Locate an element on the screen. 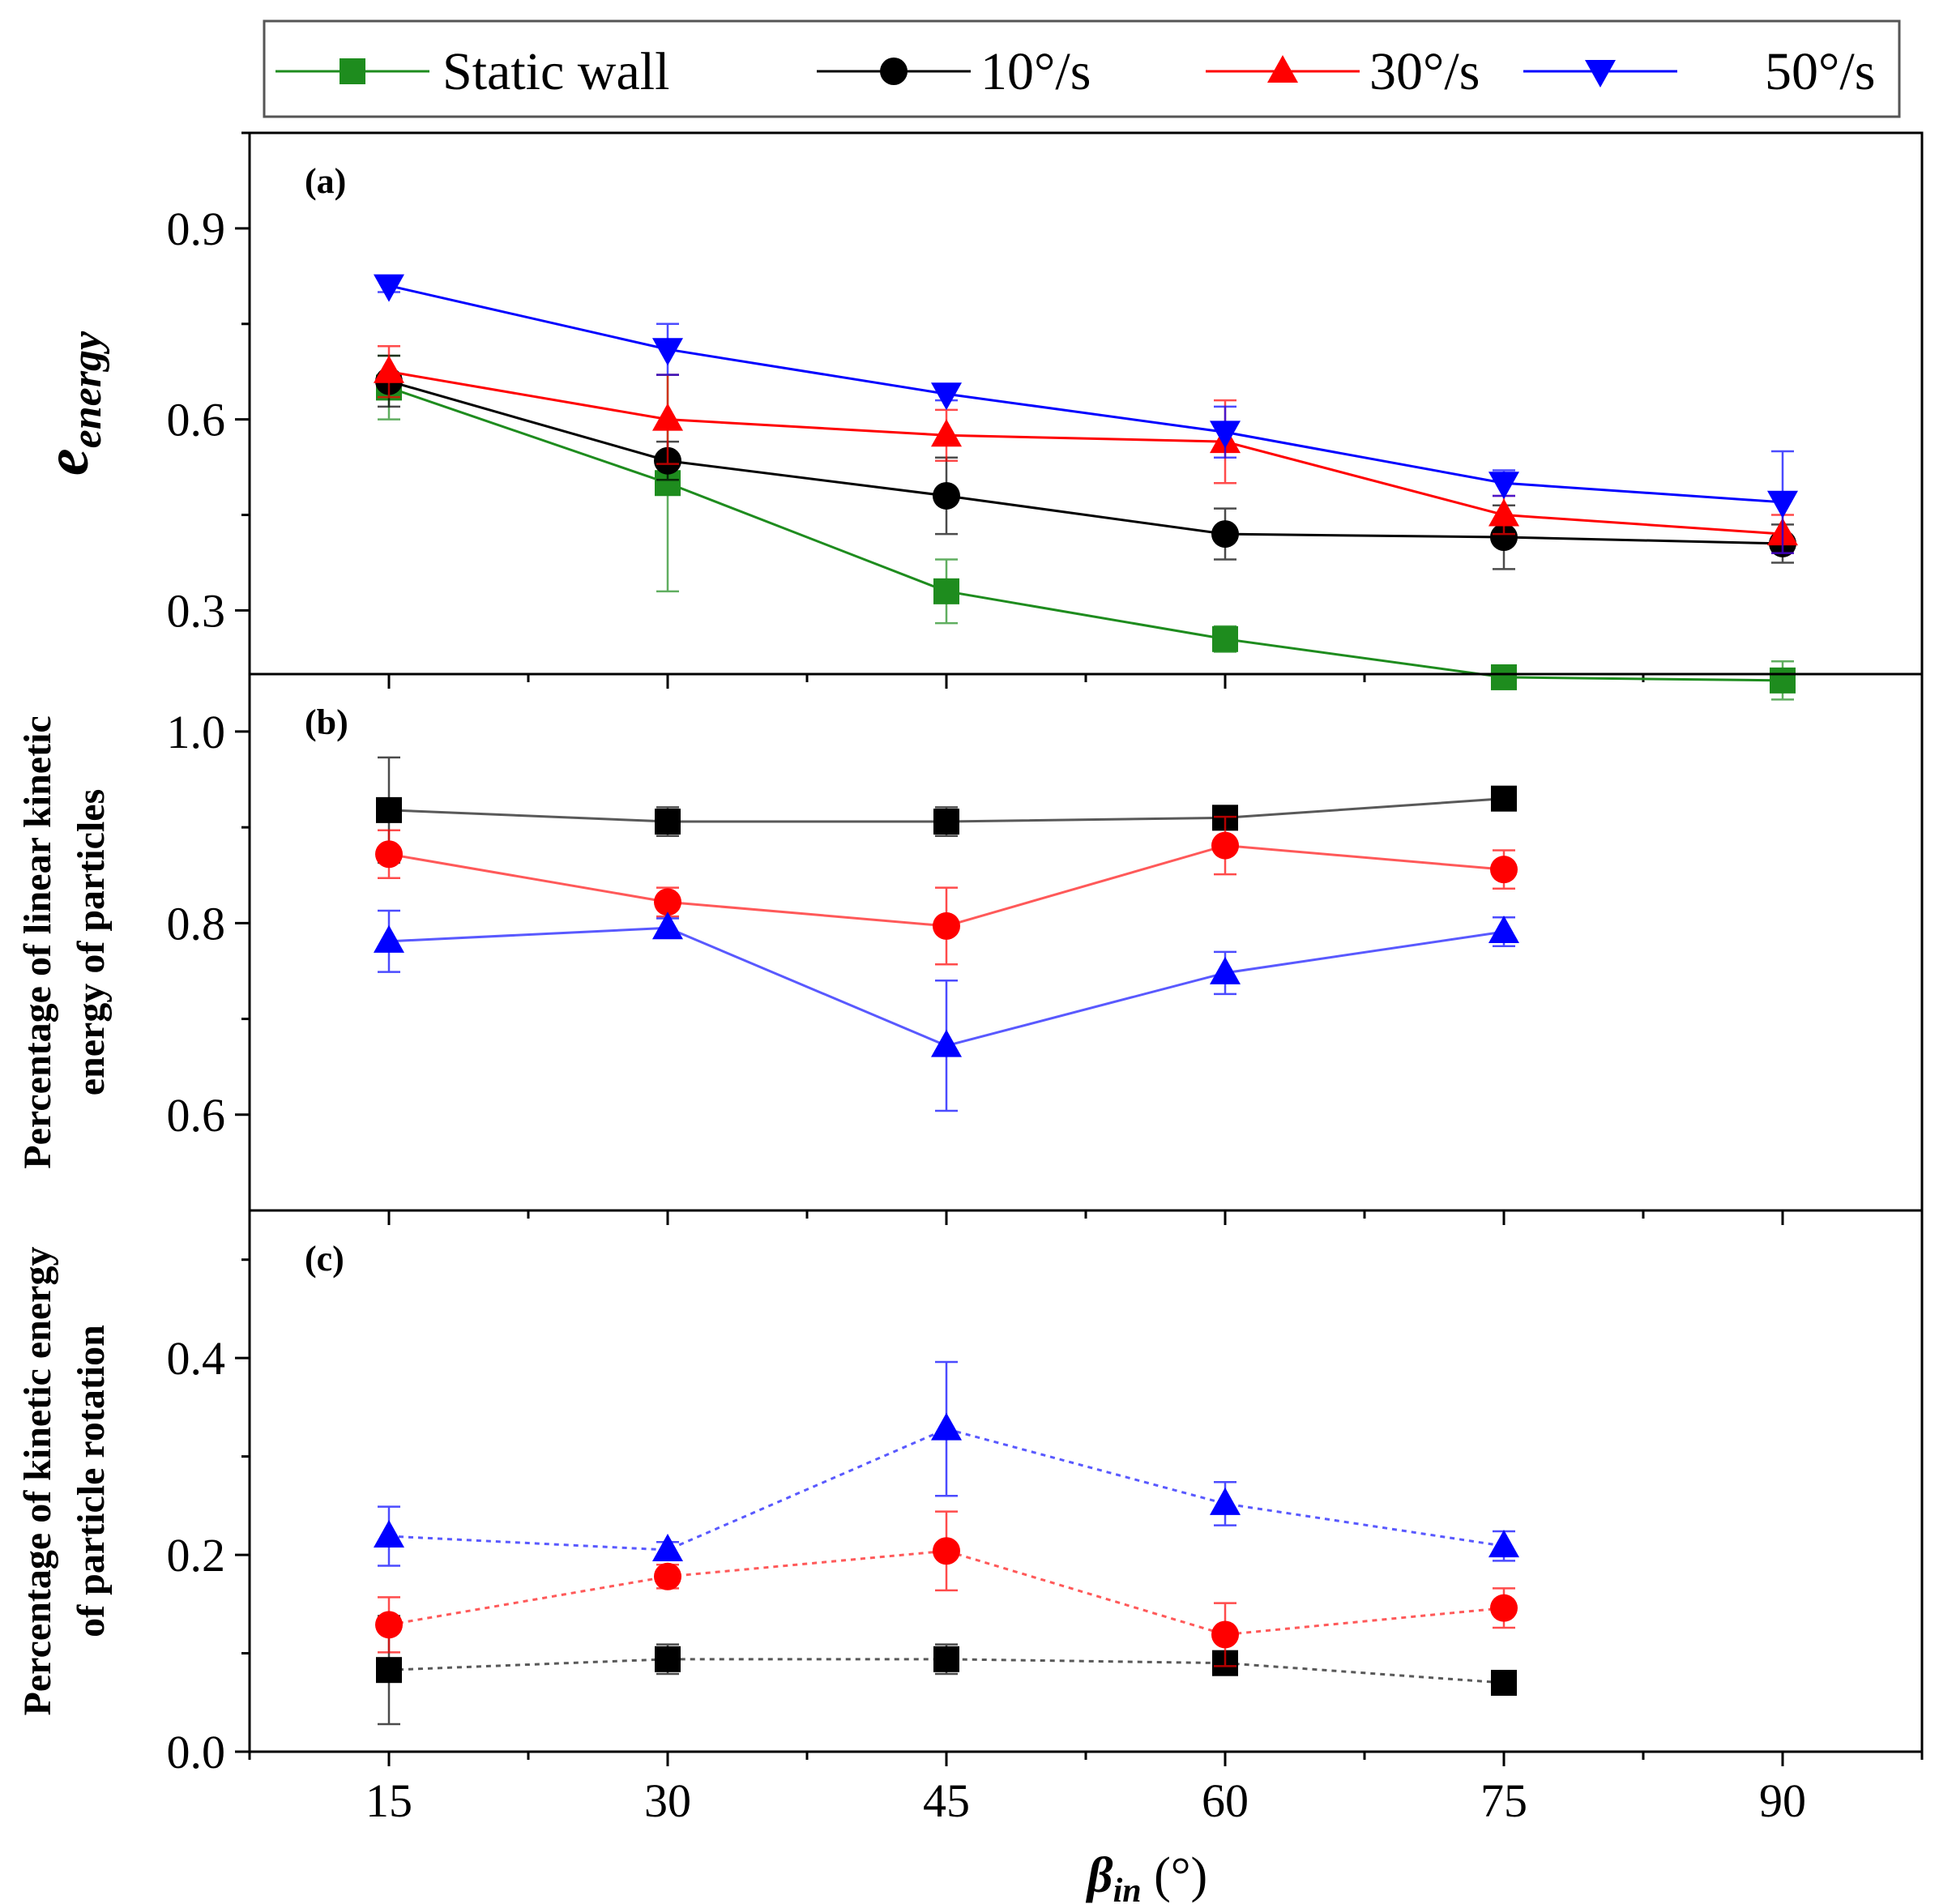  x-tick-label: 15 is located at coordinates (388, 1800).